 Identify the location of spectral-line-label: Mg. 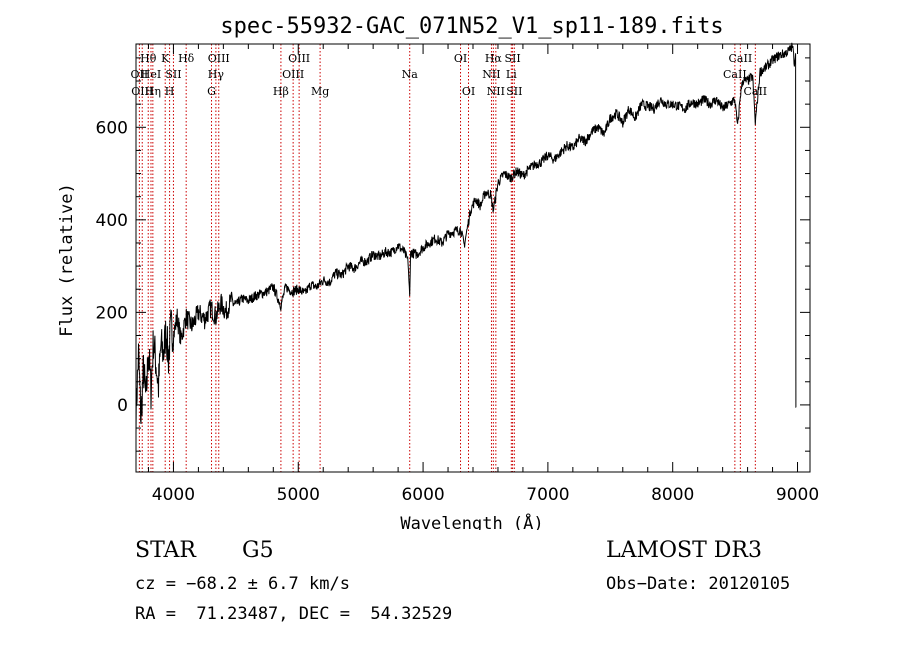
(320, 91).